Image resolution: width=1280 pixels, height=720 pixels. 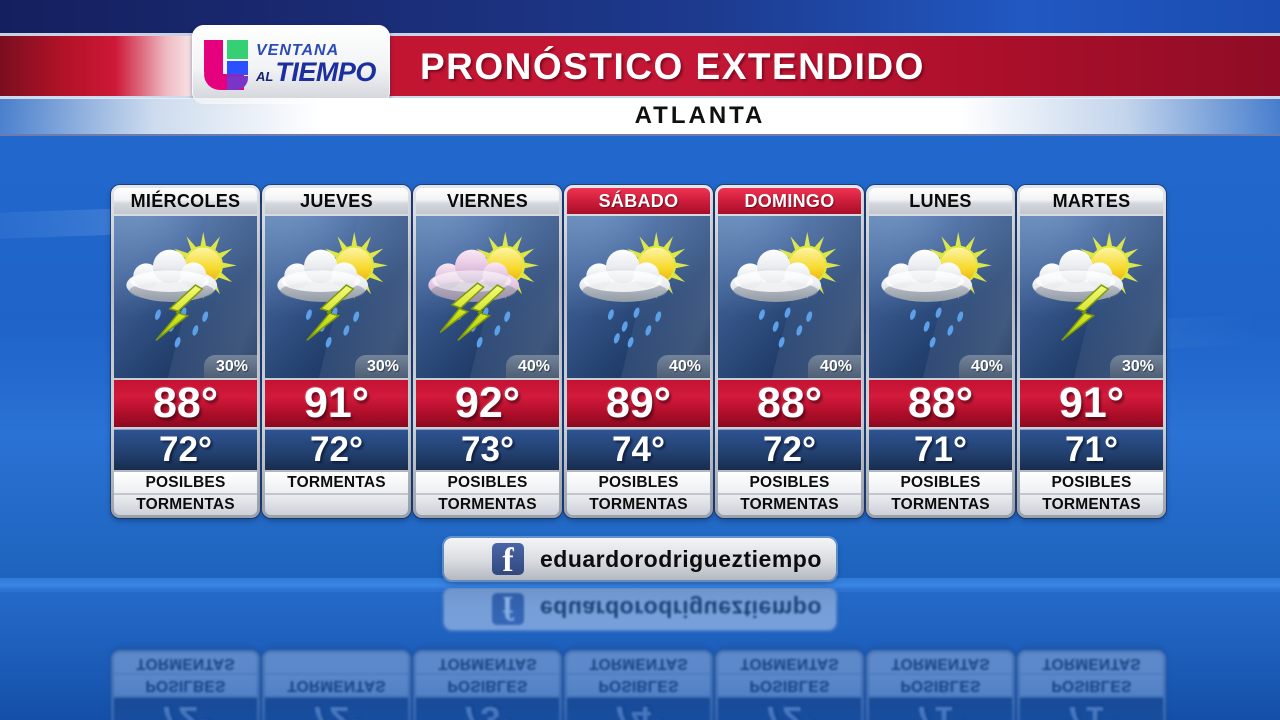 What do you see at coordinates (336, 403) in the screenshot?
I see `high-temp: 91°` at bounding box center [336, 403].